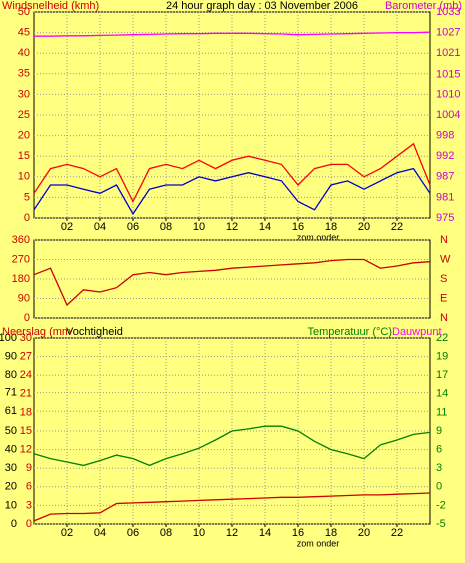 The width and height of the screenshot is (465, 563). I want to click on y2-tick-label: S, so click(443, 279).